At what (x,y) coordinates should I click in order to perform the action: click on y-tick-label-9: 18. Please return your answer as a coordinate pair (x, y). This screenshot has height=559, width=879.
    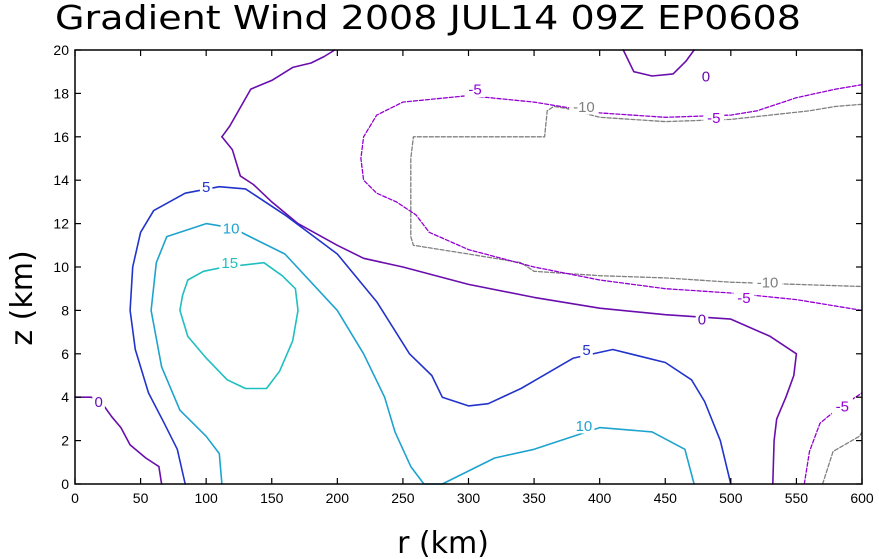
    Looking at the image, I should click on (61, 93).